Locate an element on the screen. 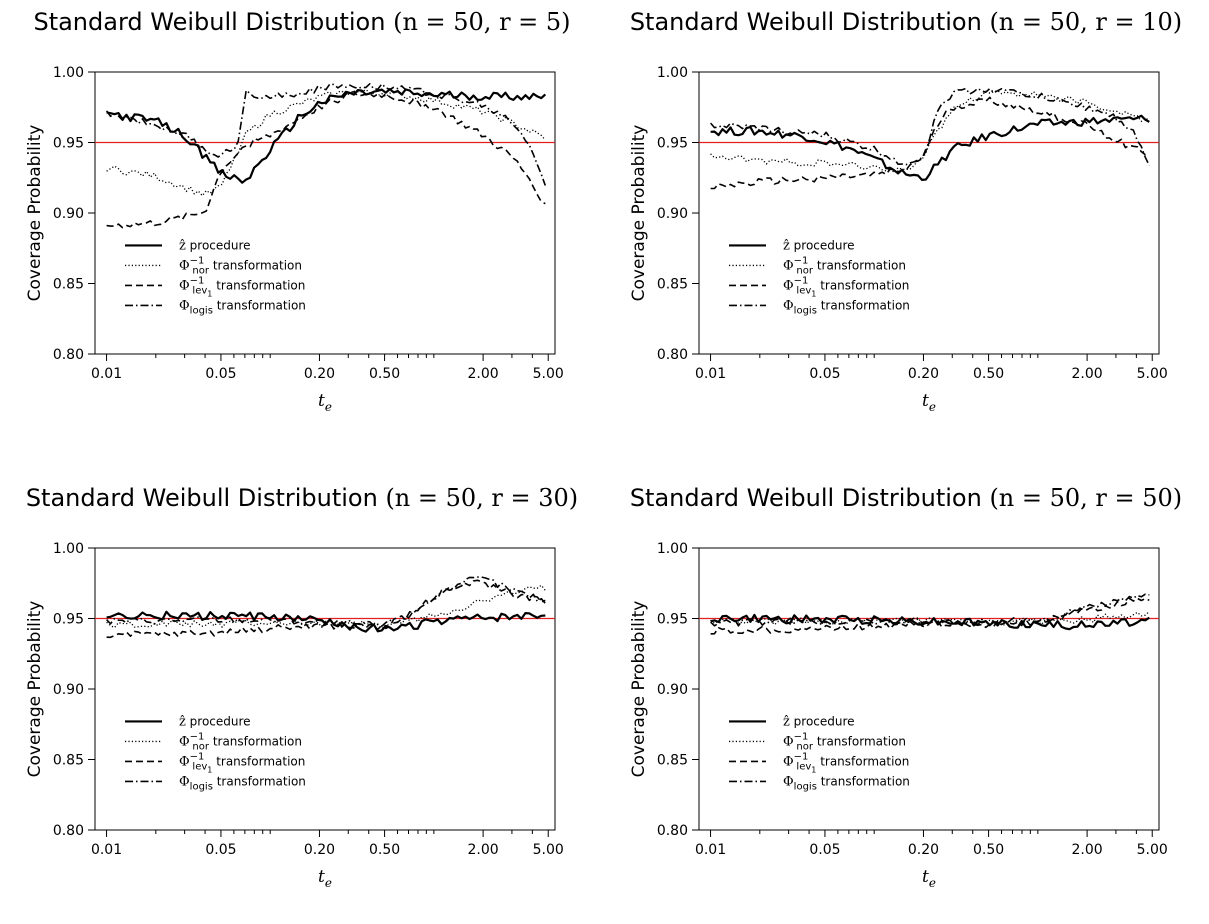 This screenshot has width=1209, height=924. series-line-dotted is located at coordinates (930, 618).